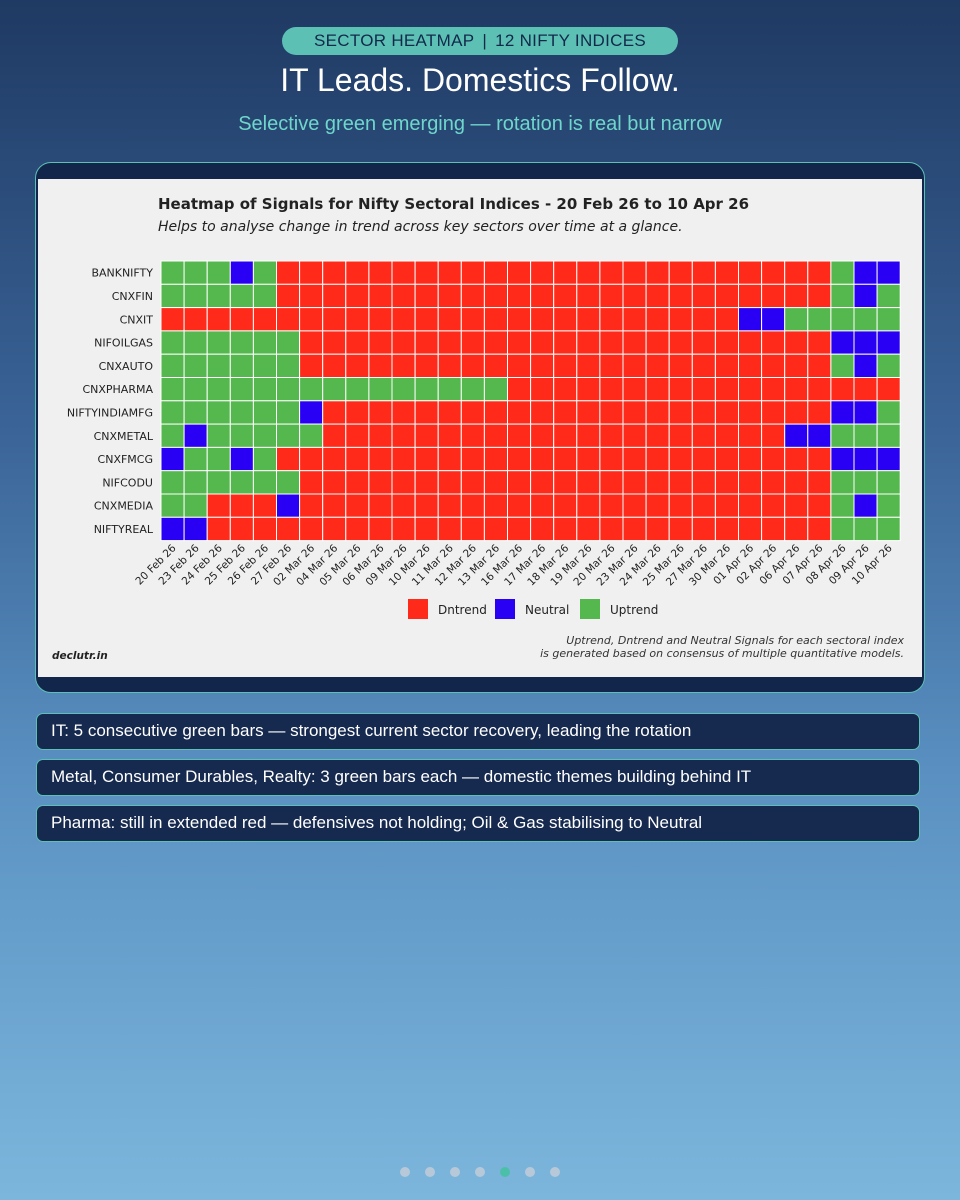  What do you see at coordinates (394, 40) in the screenshot?
I see `section-tag-left: SECTOR HEATMAP` at bounding box center [394, 40].